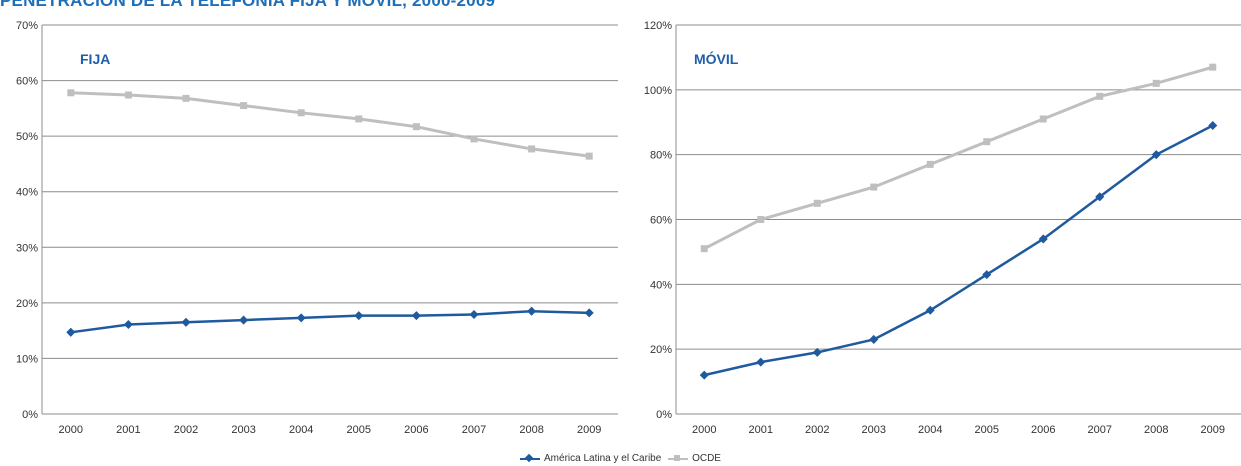 The image size is (1241, 466). What do you see at coordinates (658, 91) in the screenshot?
I see `y-tick-label: 100%` at bounding box center [658, 91].